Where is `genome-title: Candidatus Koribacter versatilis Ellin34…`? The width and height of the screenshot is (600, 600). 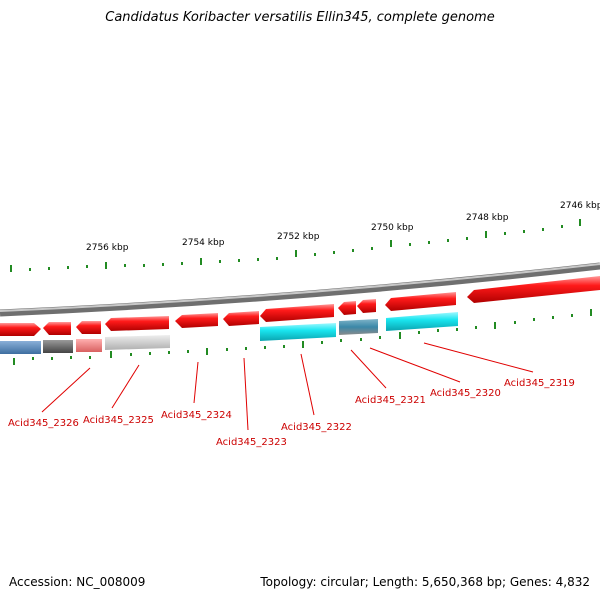
genome-title: Candidatus Koribacter versatilis Ellin34… is located at coordinates (300, 17).